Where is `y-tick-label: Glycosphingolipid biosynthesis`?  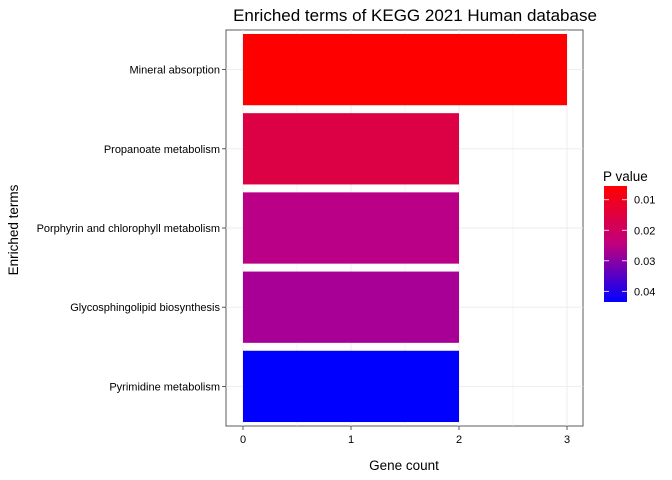
y-tick-label: Glycosphingolipid biosynthesis is located at coordinates (145, 308).